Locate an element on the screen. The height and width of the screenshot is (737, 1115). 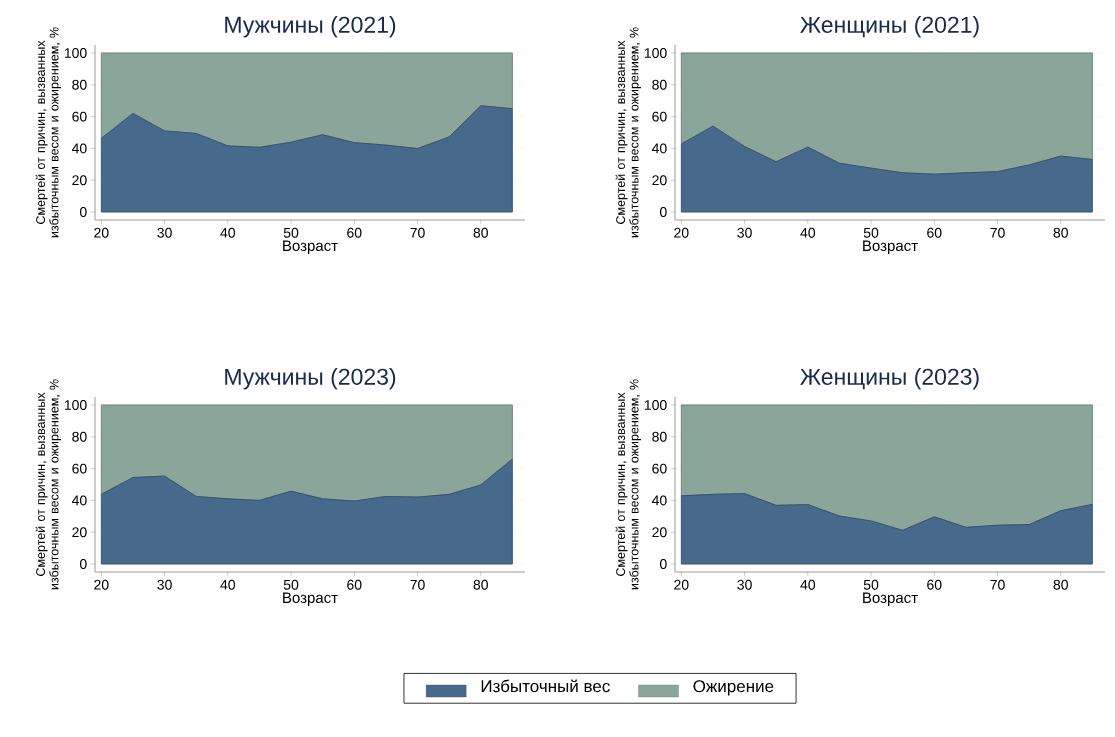
chart-title: Женщины (2023) is located at coordinates (889, 379).